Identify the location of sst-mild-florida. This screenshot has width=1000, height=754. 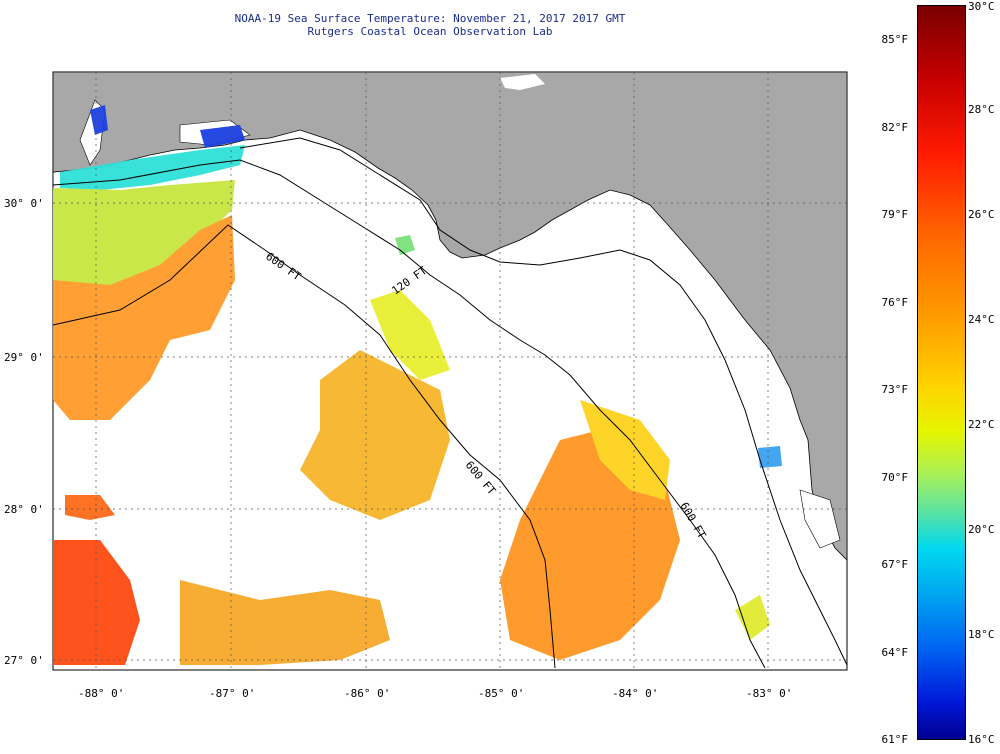
(625, 450).